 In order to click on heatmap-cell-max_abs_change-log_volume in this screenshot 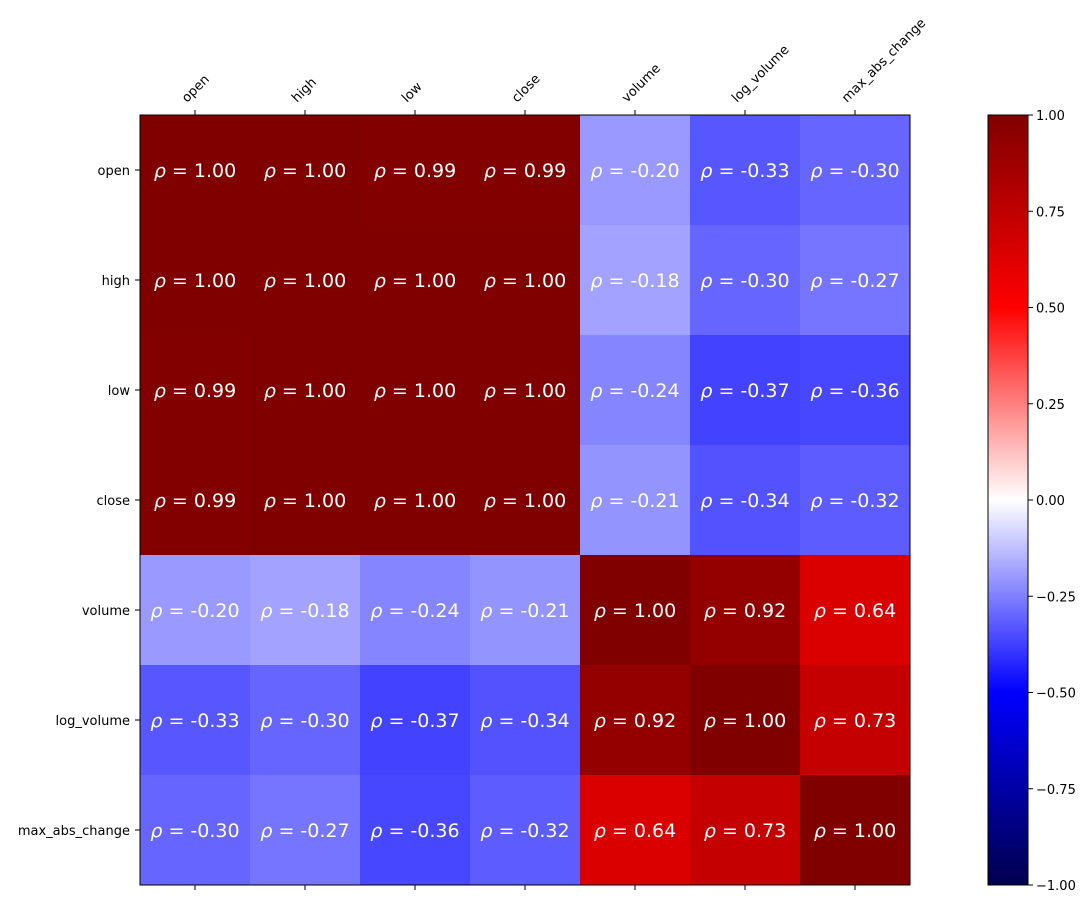, I will do `click(745, 830)`.